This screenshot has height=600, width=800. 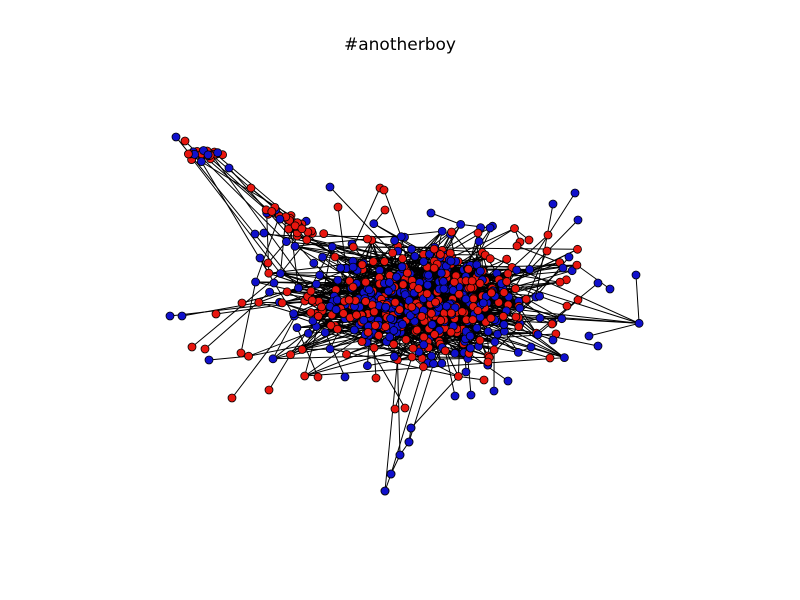 I want to click on graph-title: #anotherboy, so click(x=400, y=45).